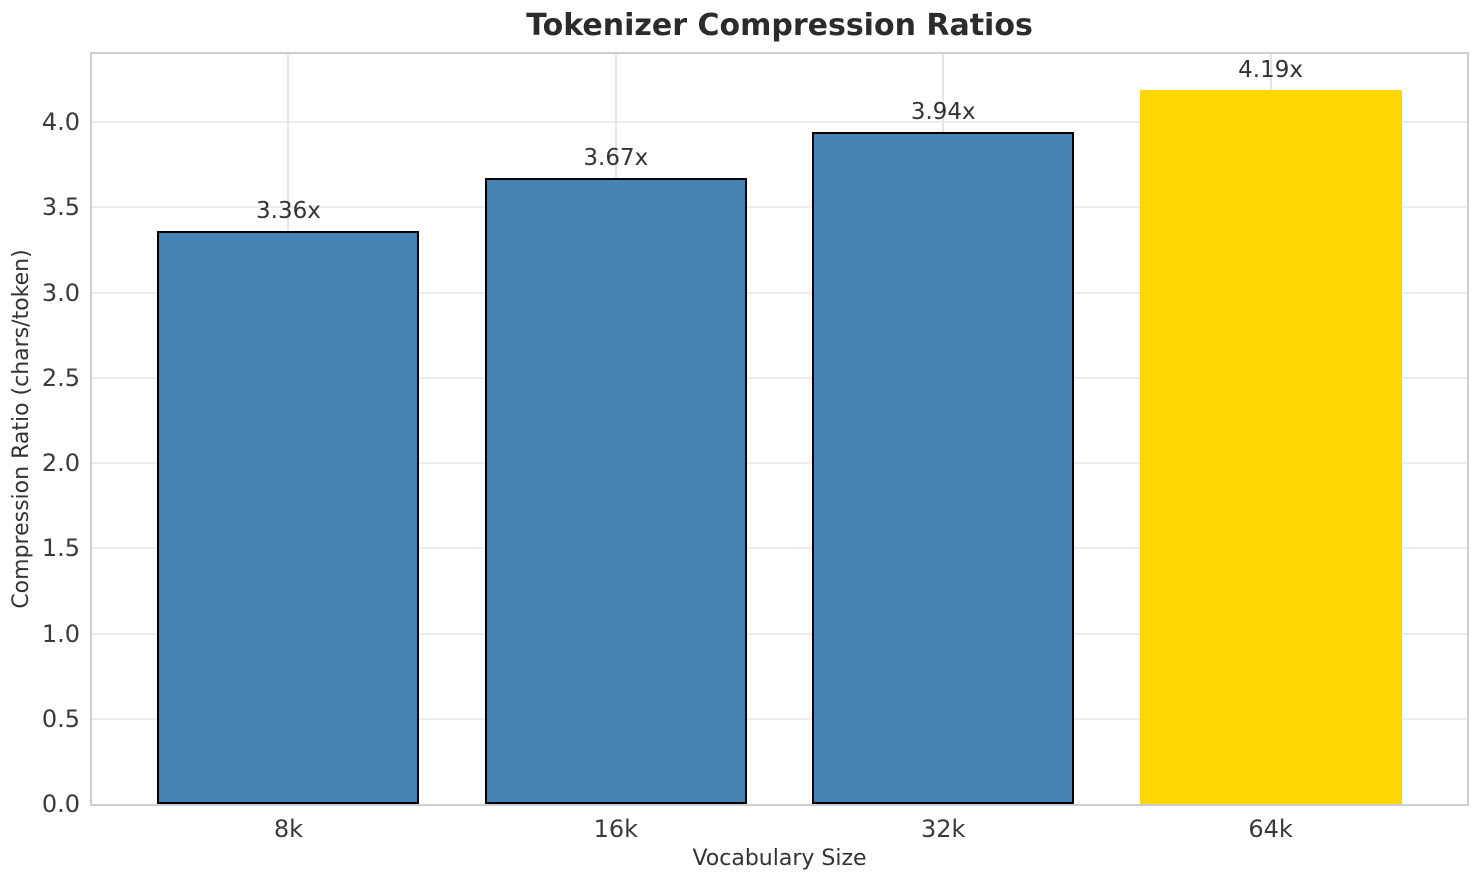 The image size is (1484, 885). I want to click on x-tick-label-64k: 64k, so click(1270, 829).